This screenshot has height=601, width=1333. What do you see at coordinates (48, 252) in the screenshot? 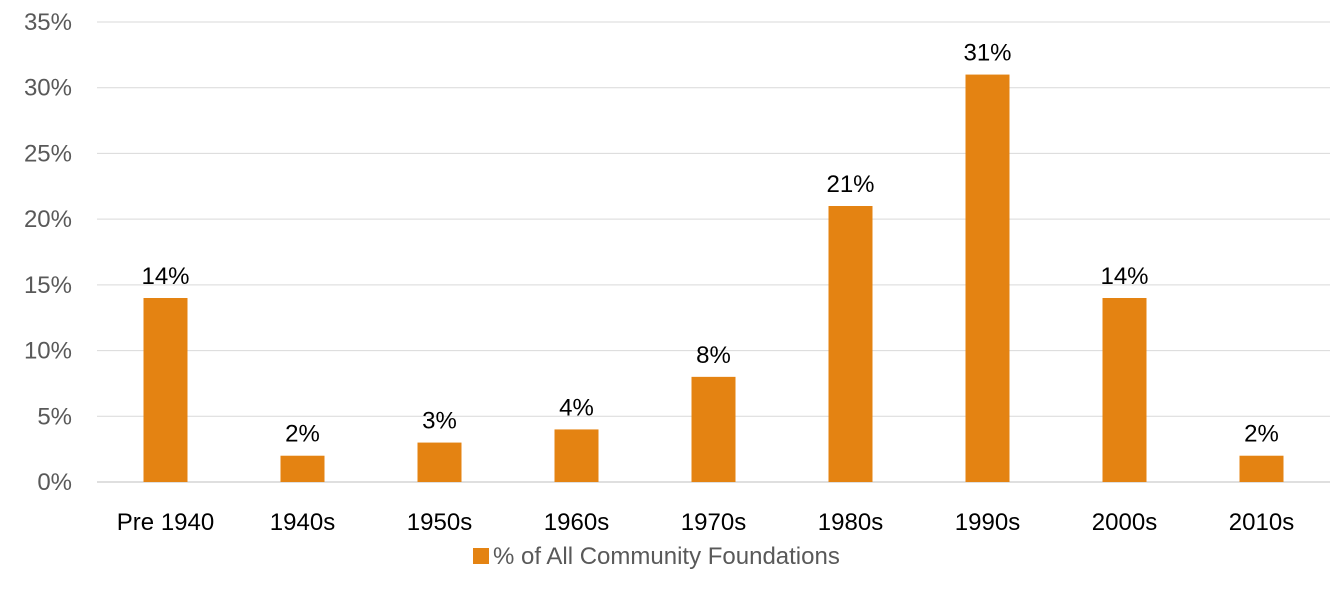
I see `y-axis-tick-labels: 0% 5% 10% 15% 20% 25% 30% 35%` at bounding box center [48, 252].